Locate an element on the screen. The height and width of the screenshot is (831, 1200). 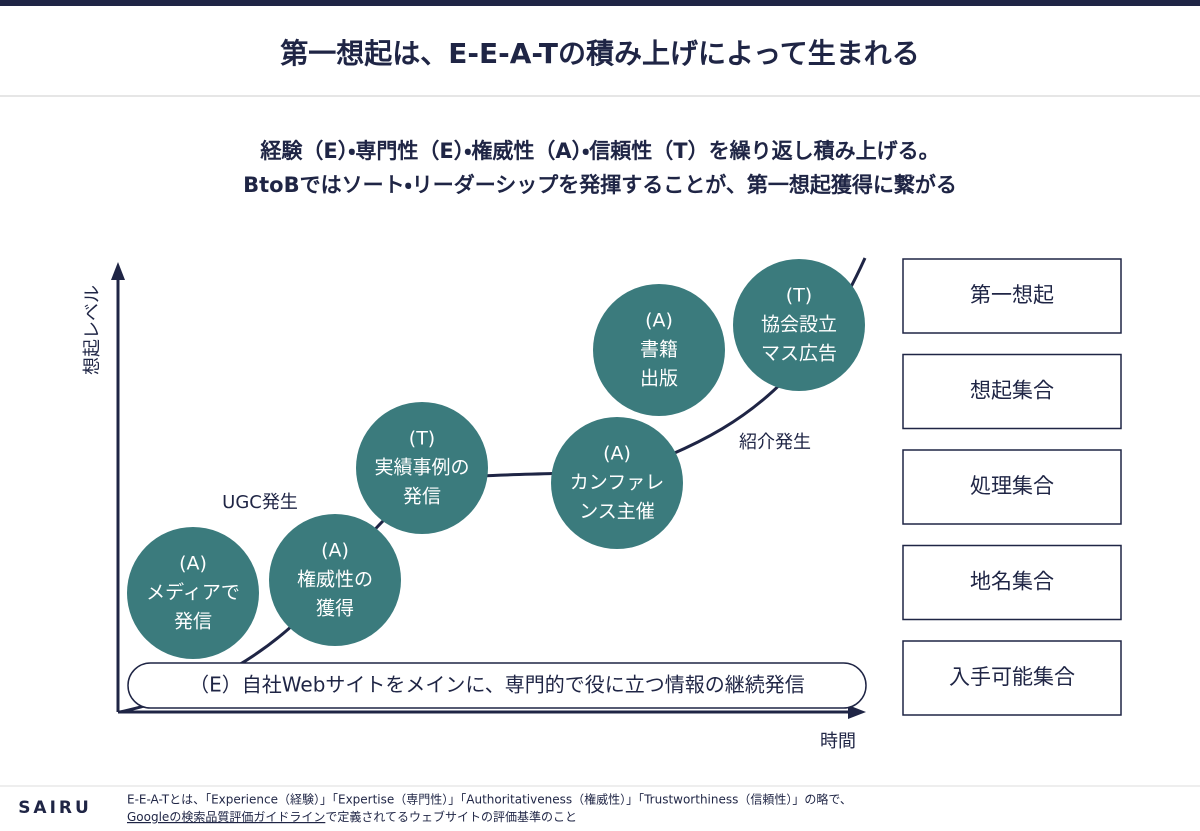
footnote: Googleの検索品質評価ガイドラインで定義されてるウェブサイトの評価基準のこと is located at coordinates (352, 816).